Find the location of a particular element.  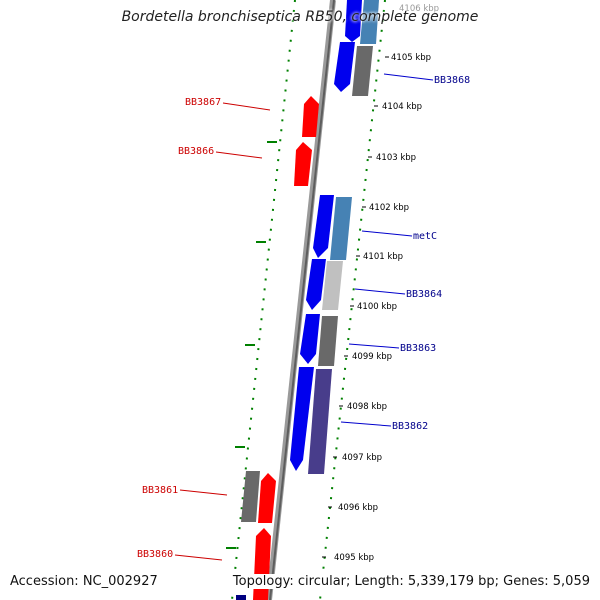

forward-cds-track is located at coordinates (326, 235).